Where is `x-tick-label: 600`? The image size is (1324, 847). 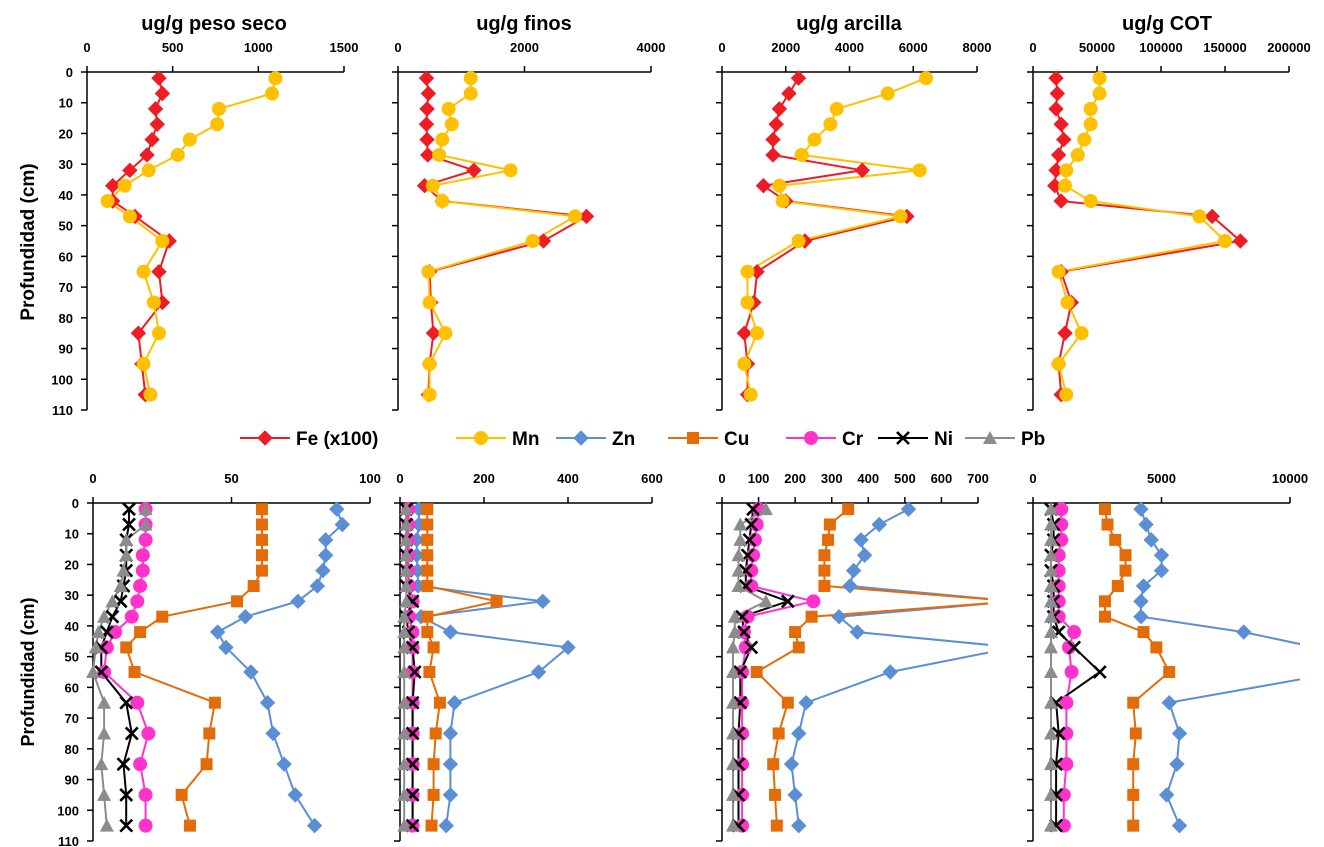
x-tick-label: 600 is located at coordinates (942, 478).